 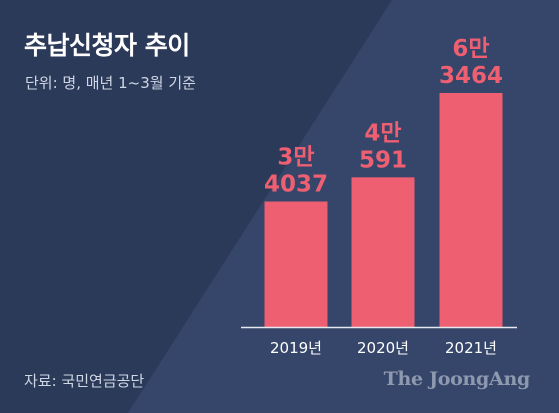 I want to click on bar-2020년, so click(x=383, y=252).